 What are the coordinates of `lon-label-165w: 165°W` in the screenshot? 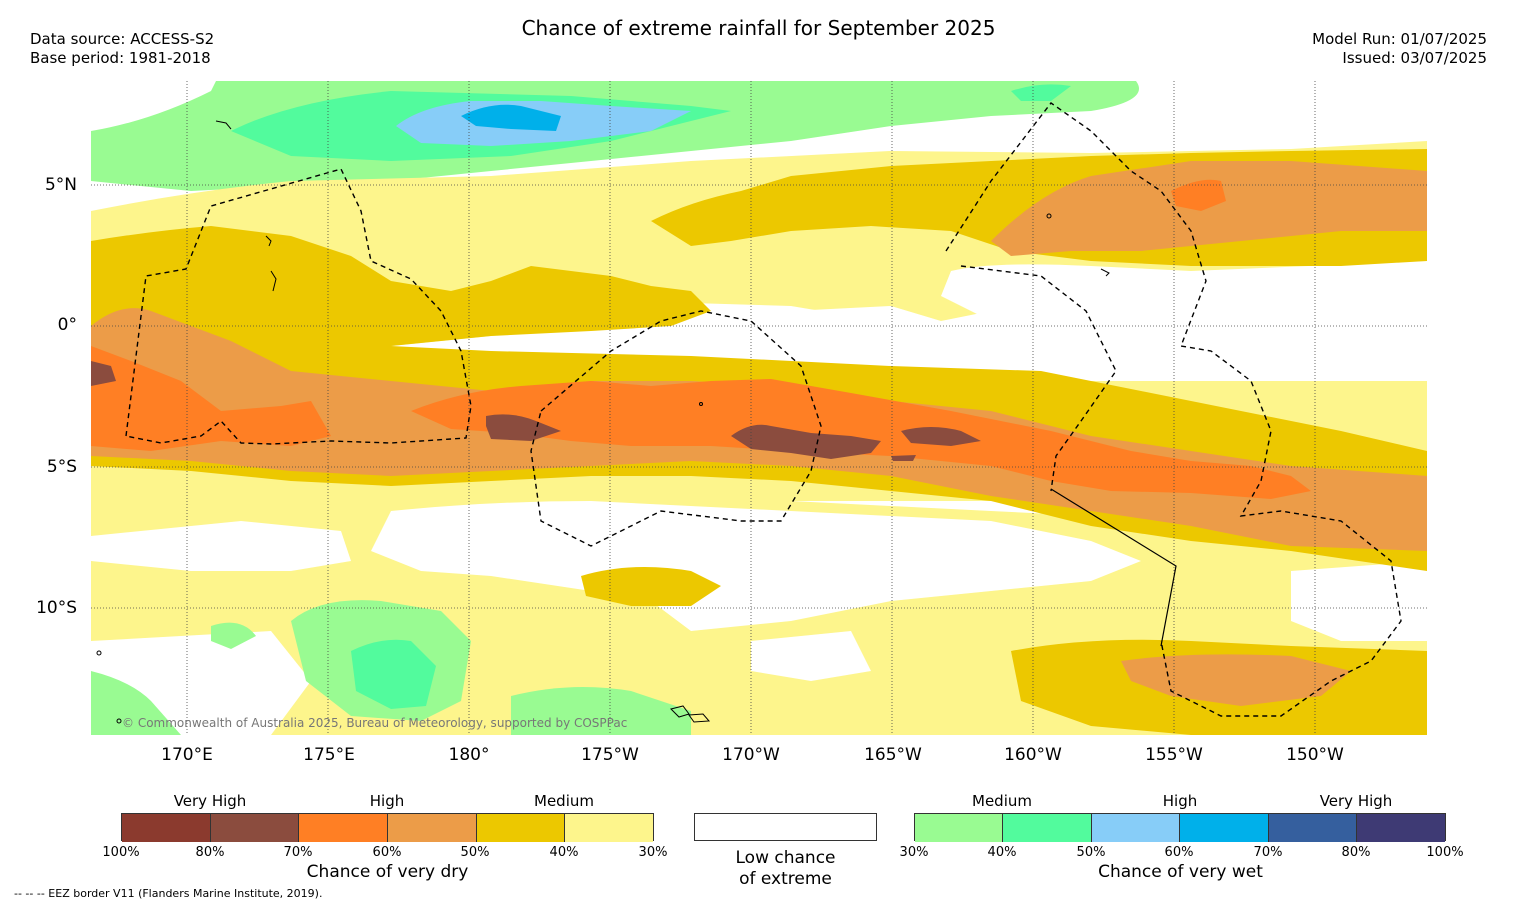 It's located at (893, 755).